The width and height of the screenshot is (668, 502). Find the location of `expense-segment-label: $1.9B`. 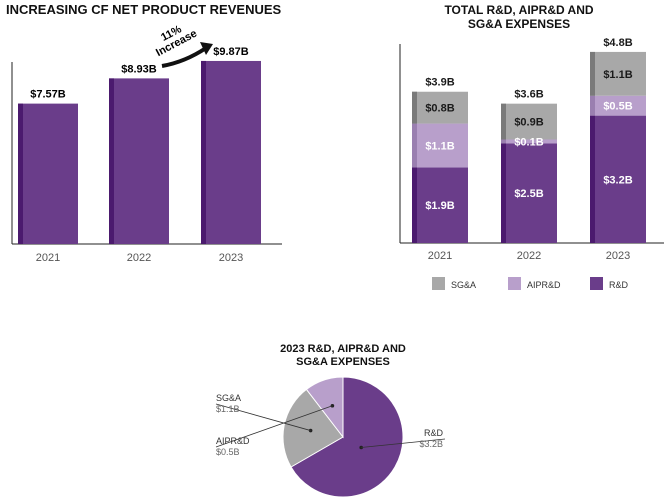

expense-segment-label: $1.9B is located at coordinates (439, 206).